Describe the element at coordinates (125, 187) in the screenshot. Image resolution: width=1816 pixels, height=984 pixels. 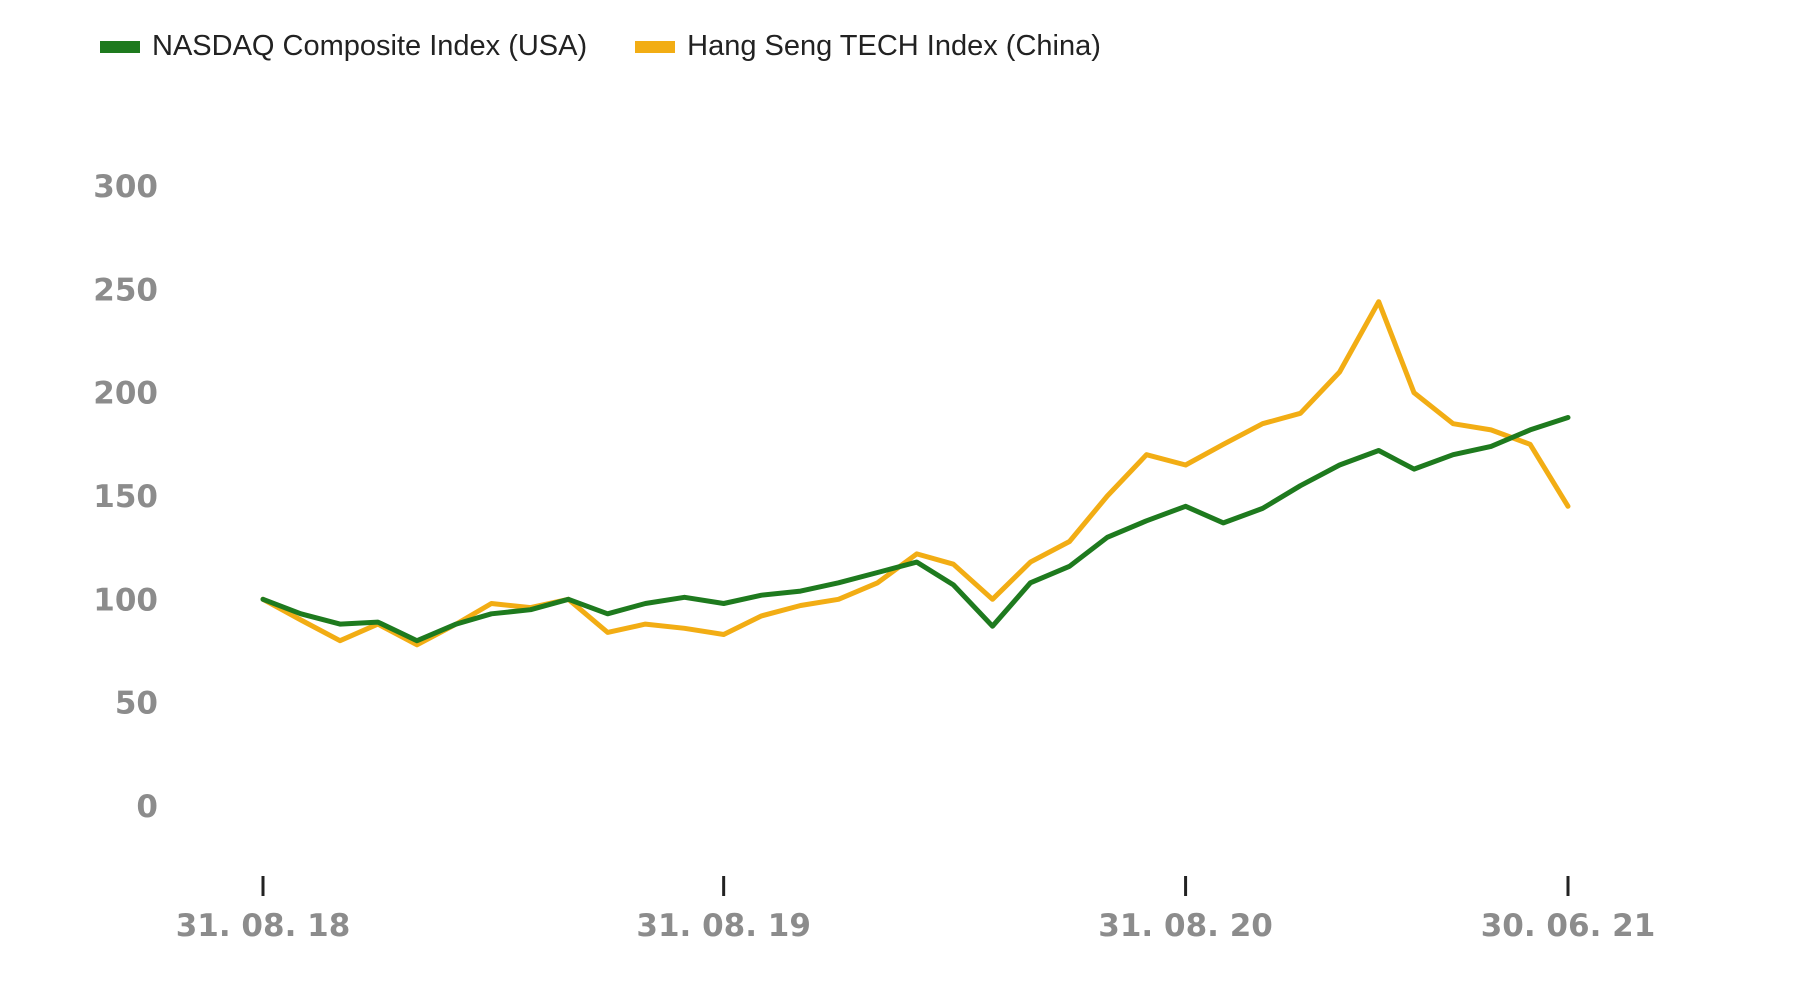
I see `y-tick-label: 300` at that location.